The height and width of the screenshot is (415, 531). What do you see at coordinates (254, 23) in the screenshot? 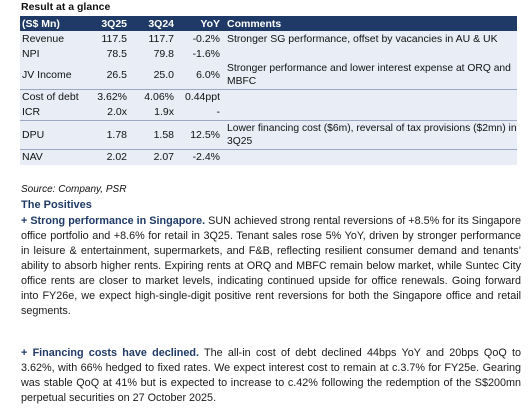
I see `header-comments: Comments` at bounding box center [254, 23].